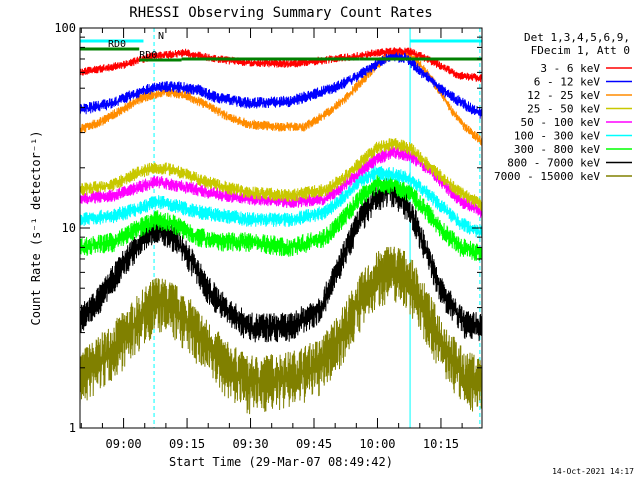  What do you see at coordinates (563, 109) in the screenshot?
I see `legend-label-4: 25 - 50 keV` at bounding box center [563, 109].